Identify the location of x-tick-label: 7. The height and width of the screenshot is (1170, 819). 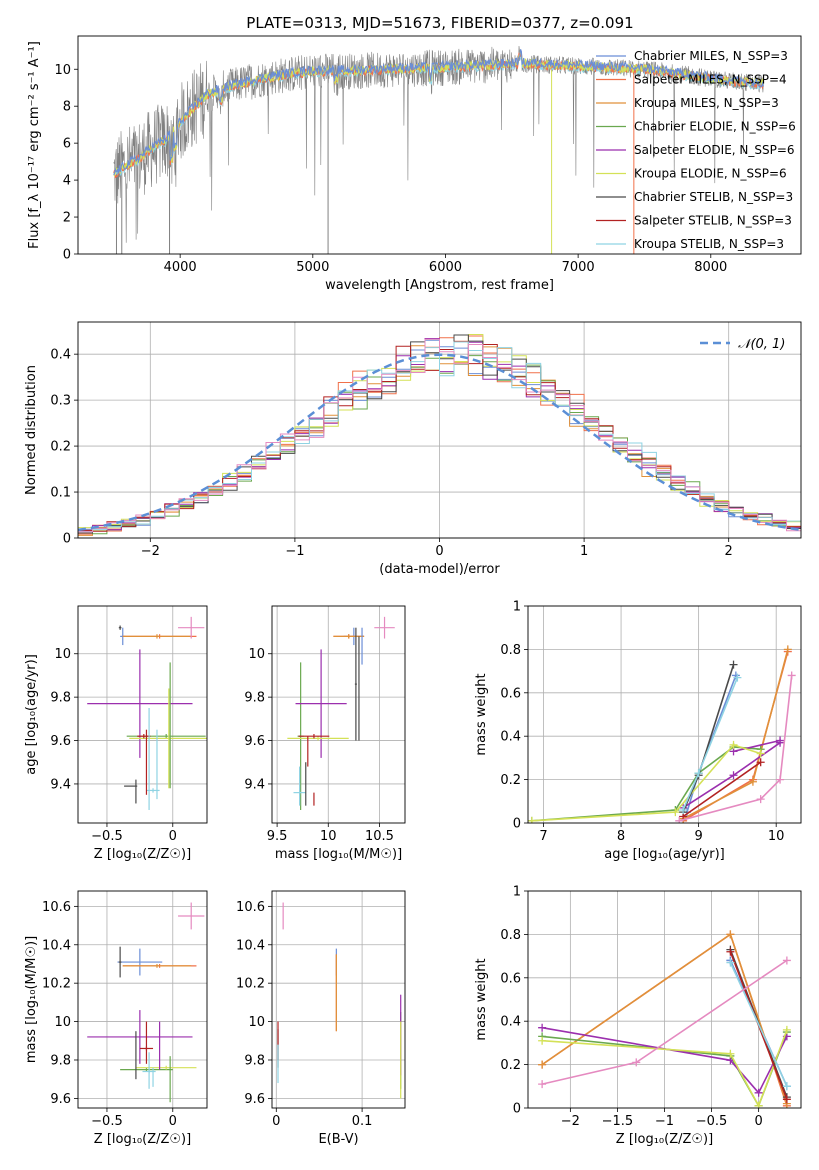
(543, 836).